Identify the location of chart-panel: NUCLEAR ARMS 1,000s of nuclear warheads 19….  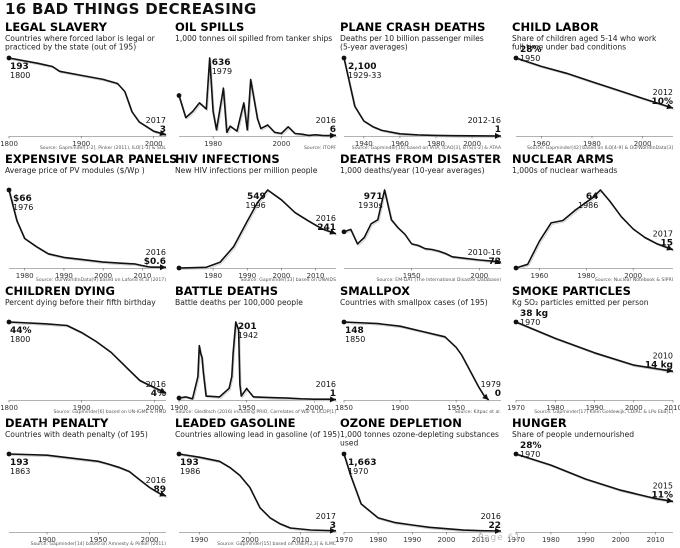
(595, 217).